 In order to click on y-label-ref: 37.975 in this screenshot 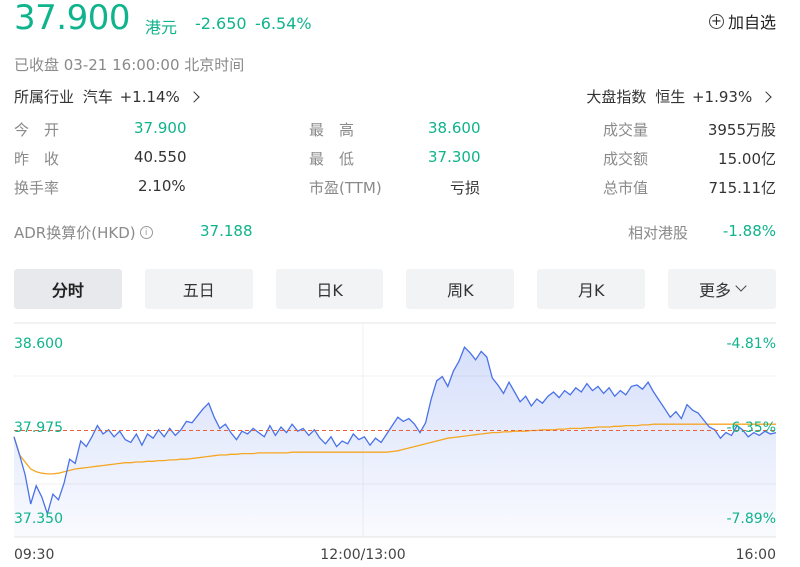, I will do `click(38, 428)`.